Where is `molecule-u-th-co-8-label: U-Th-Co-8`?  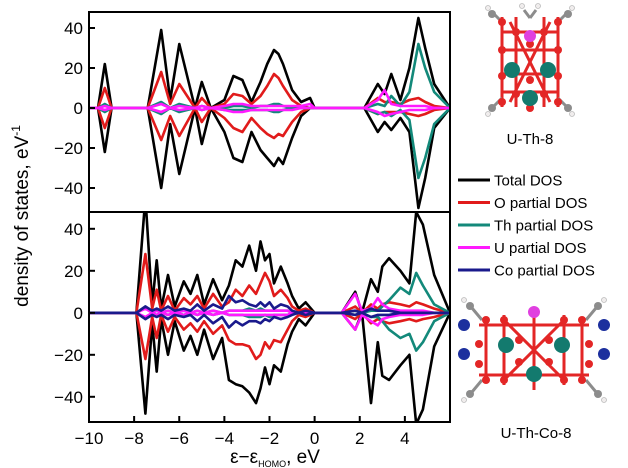
molecule-u-th-co-8-label: U-Th-Co-8 is located at coordinates (536, 433).